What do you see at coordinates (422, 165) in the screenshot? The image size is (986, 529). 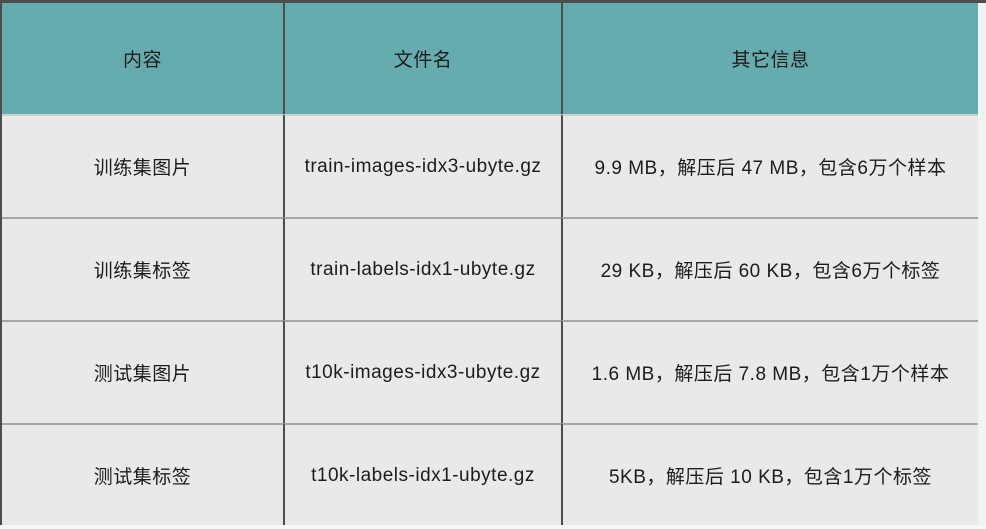 I see `cell-filename: train-images-idx3-ubyte.gz` at bounding box center [422, 165].